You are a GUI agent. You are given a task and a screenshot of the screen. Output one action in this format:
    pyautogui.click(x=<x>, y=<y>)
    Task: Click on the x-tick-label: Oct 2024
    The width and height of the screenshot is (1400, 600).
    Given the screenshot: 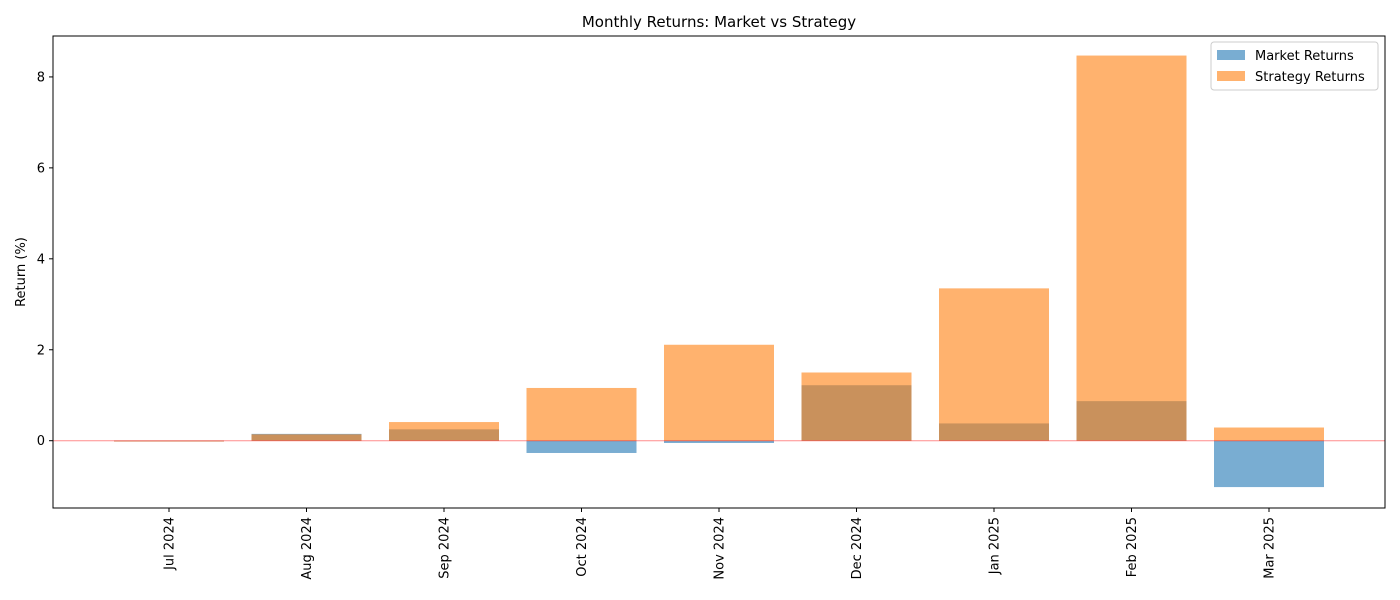 What is the action you would take?
    pyautogui.click(x=582, y=547)
    